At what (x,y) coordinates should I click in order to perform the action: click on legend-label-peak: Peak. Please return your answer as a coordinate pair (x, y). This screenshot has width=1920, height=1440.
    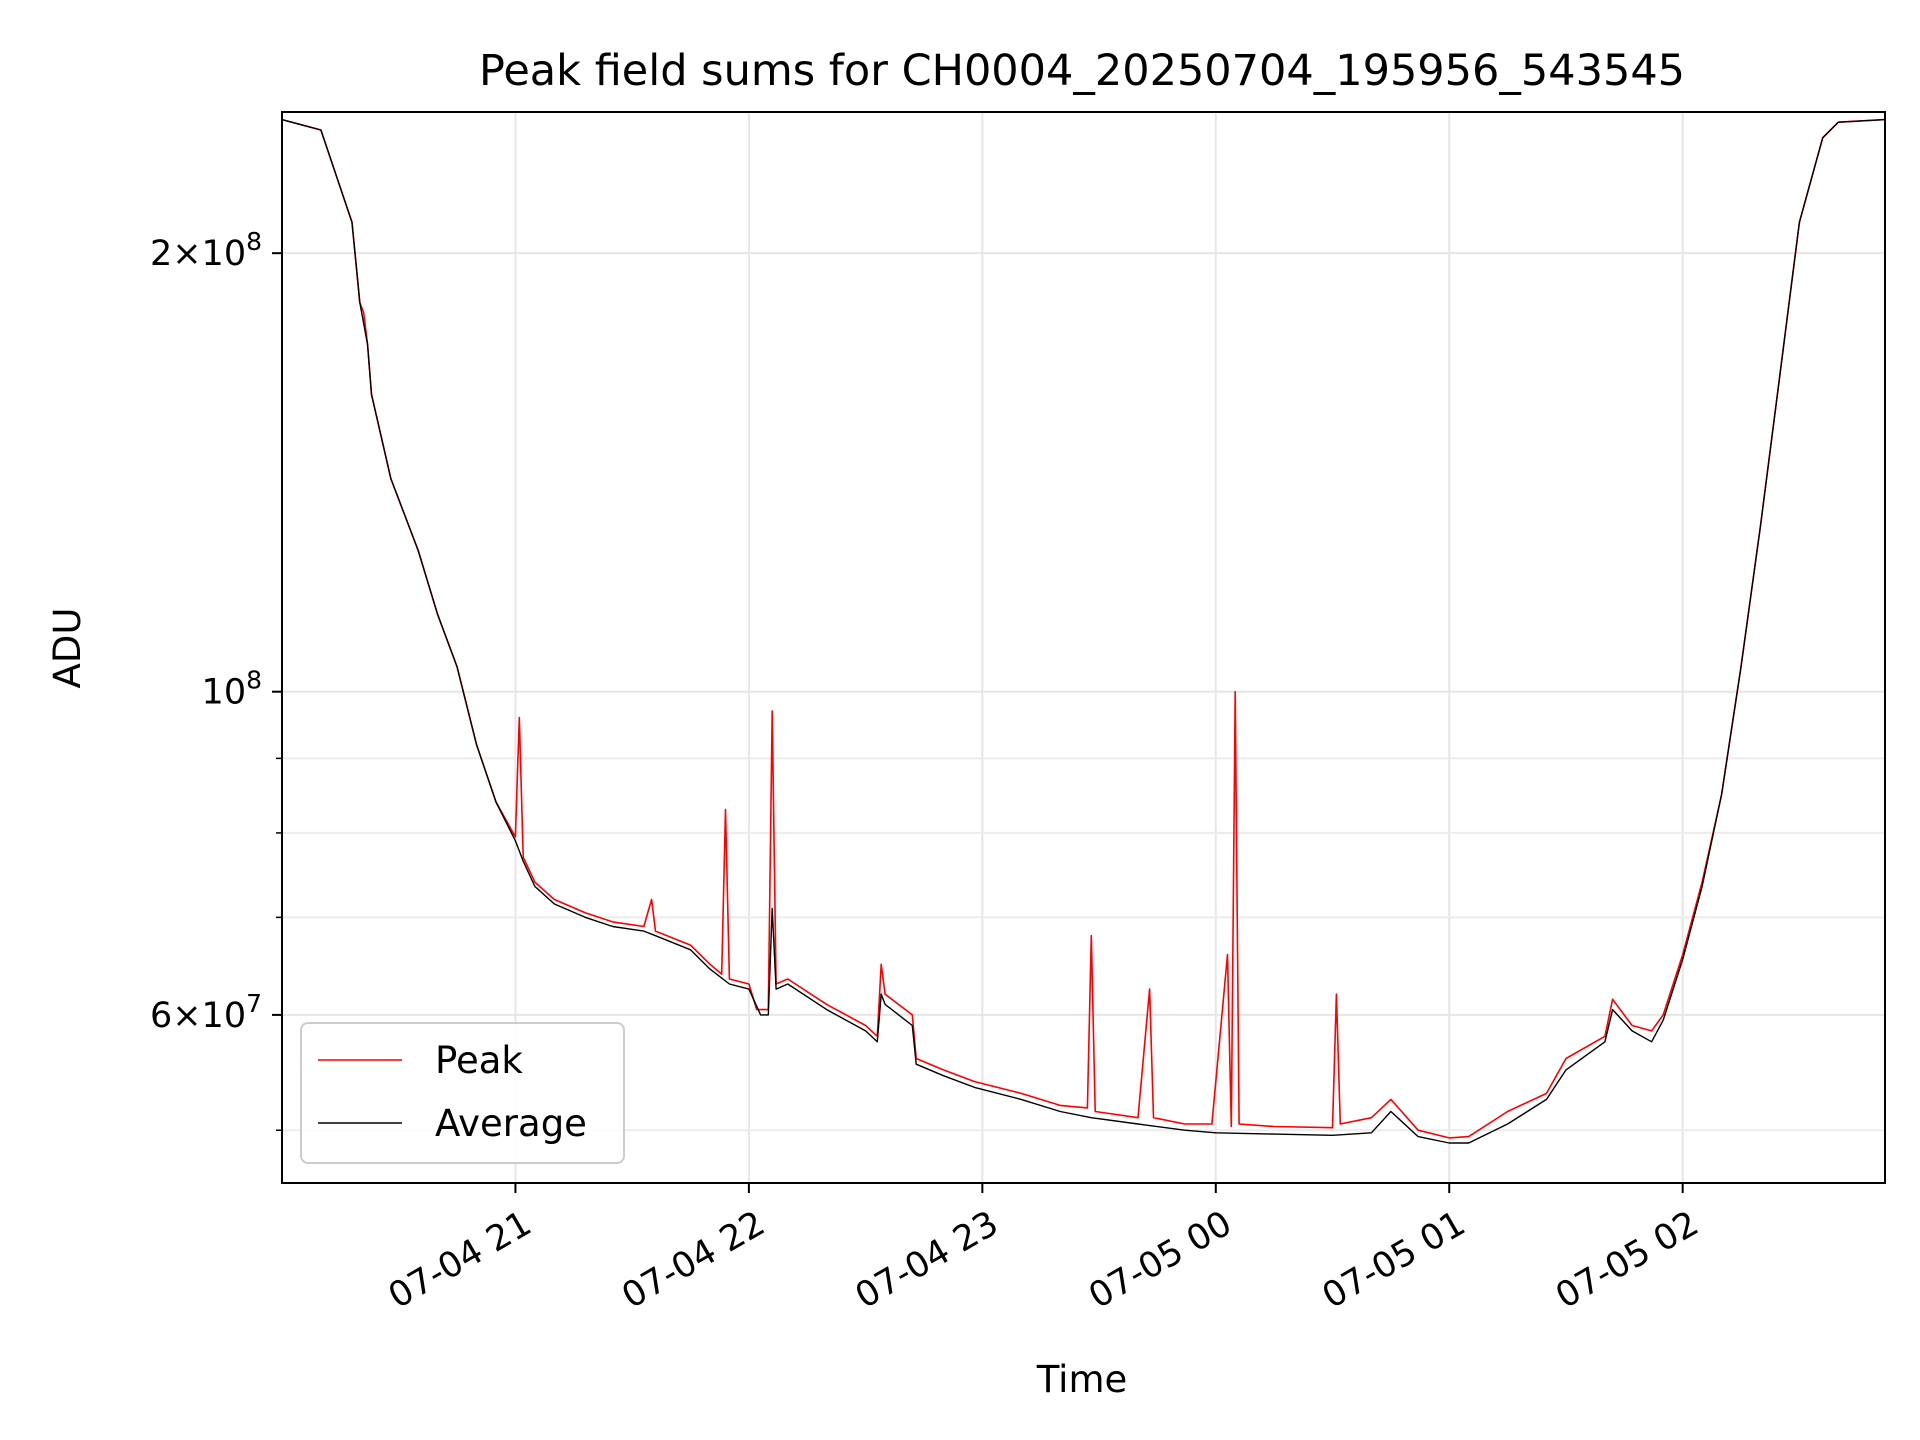
    Looking at the image, I should click on (479, 1060).